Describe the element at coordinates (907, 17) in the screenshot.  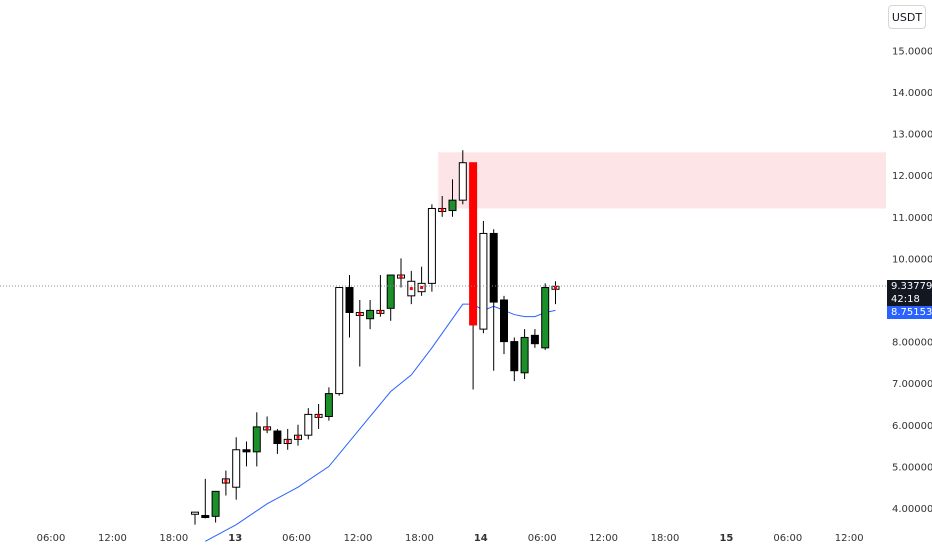
I see `currency-button: USDT` at that location.